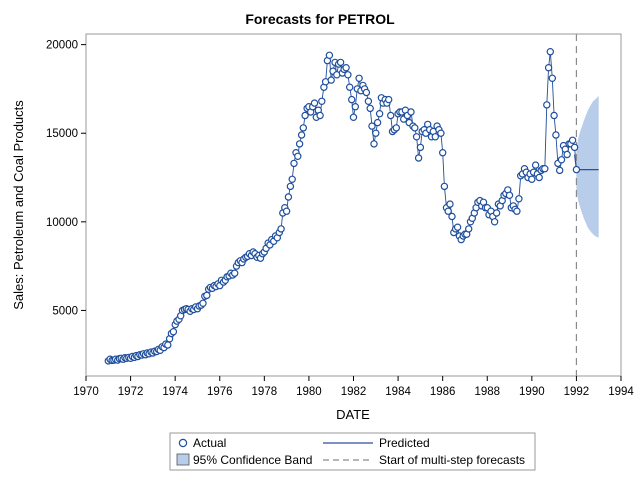 This screenshot has width=640, height=480. What do you see at coordinates (452, 460) in the screenshot?
I see `legend-start-label: Start of multi-step forecasts` at bounding box center [452, 460].